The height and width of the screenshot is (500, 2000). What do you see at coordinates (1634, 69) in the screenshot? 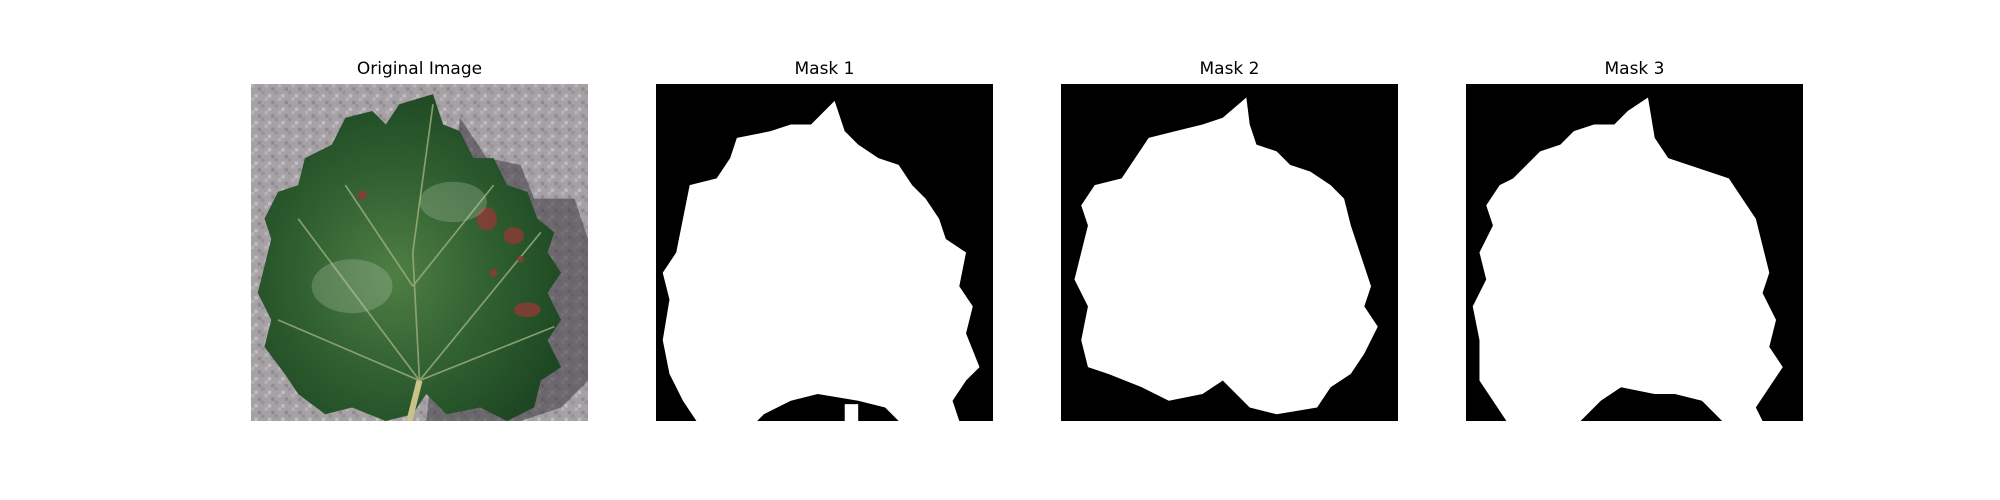
I see `panel-title: Mask 3` at bounding box center [1634, 69].